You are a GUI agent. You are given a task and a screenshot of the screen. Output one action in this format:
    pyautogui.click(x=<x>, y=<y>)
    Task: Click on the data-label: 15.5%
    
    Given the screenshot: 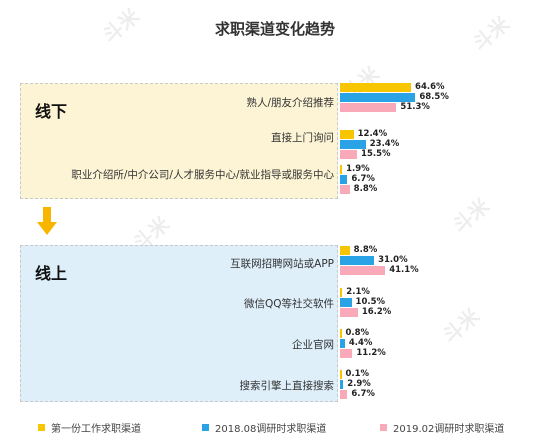 What is the action you would take?
    pyautogui.click(x=376, y=154)
    